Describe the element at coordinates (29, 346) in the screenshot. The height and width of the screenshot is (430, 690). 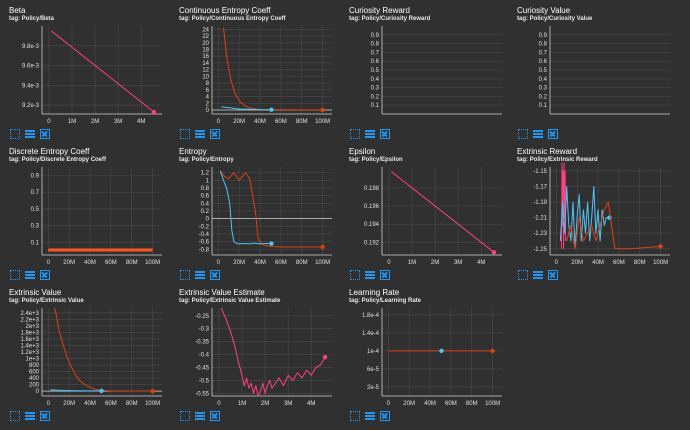
I see `y-tick-label: 1.4e+3` at that location.